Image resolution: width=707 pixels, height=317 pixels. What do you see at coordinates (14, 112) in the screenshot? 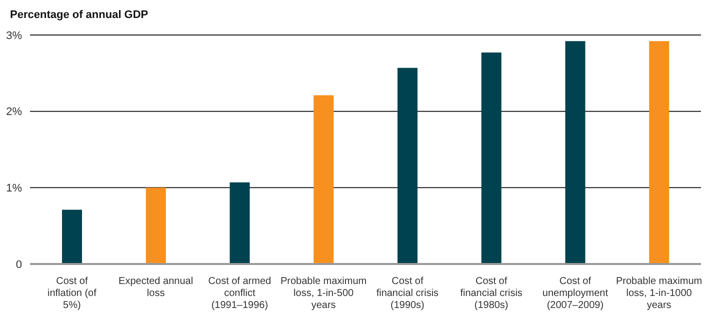
I see `y-tick-label: 2%` at bounding box center [14, 112].